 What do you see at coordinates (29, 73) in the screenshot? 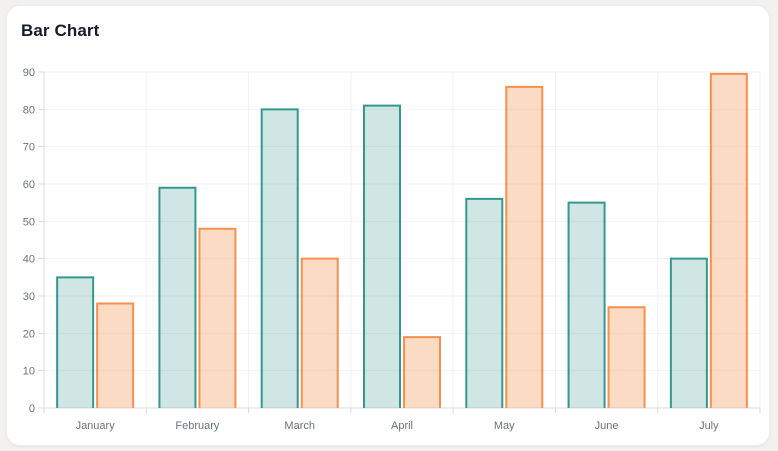
I see `y-axis-tick-label: 90` at bounding box center [29, 73].